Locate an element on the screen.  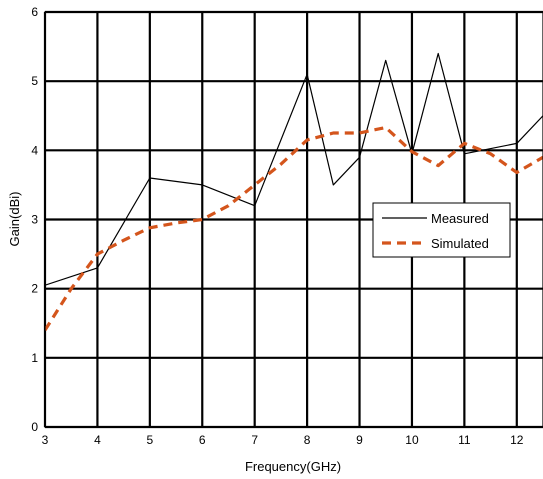
x-tick-label: 9 is located at coordinates (359, 440).